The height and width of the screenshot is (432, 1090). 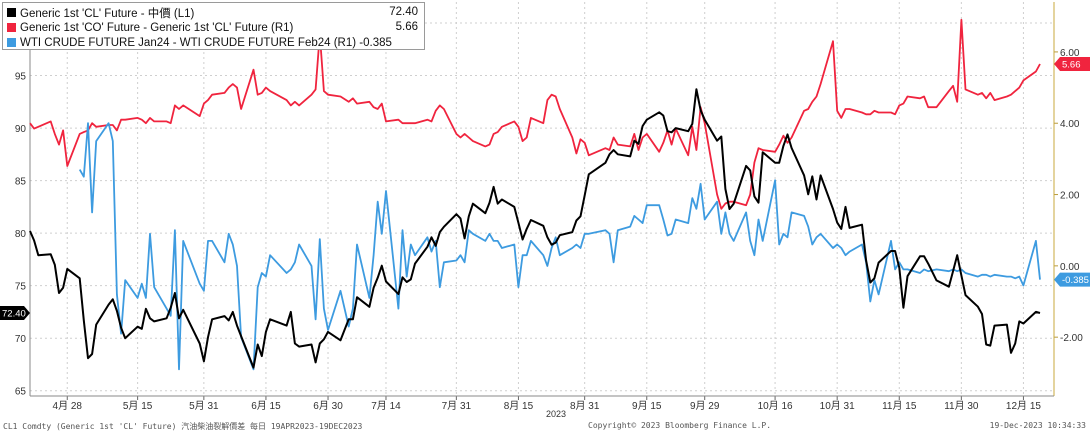 What do you see at coordinates (21, 339) in the screenshot?
I see `left-tick-label: 70` at bounding box center [21, 339].